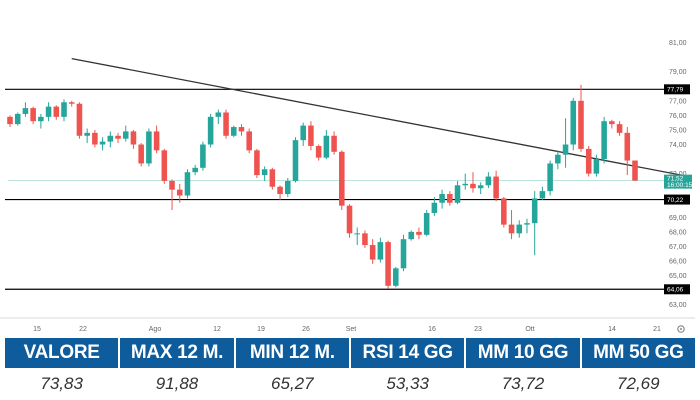 This screenshot has height=400, width=700. I want to click on current-price-label: 71,52, so click(675, 179).